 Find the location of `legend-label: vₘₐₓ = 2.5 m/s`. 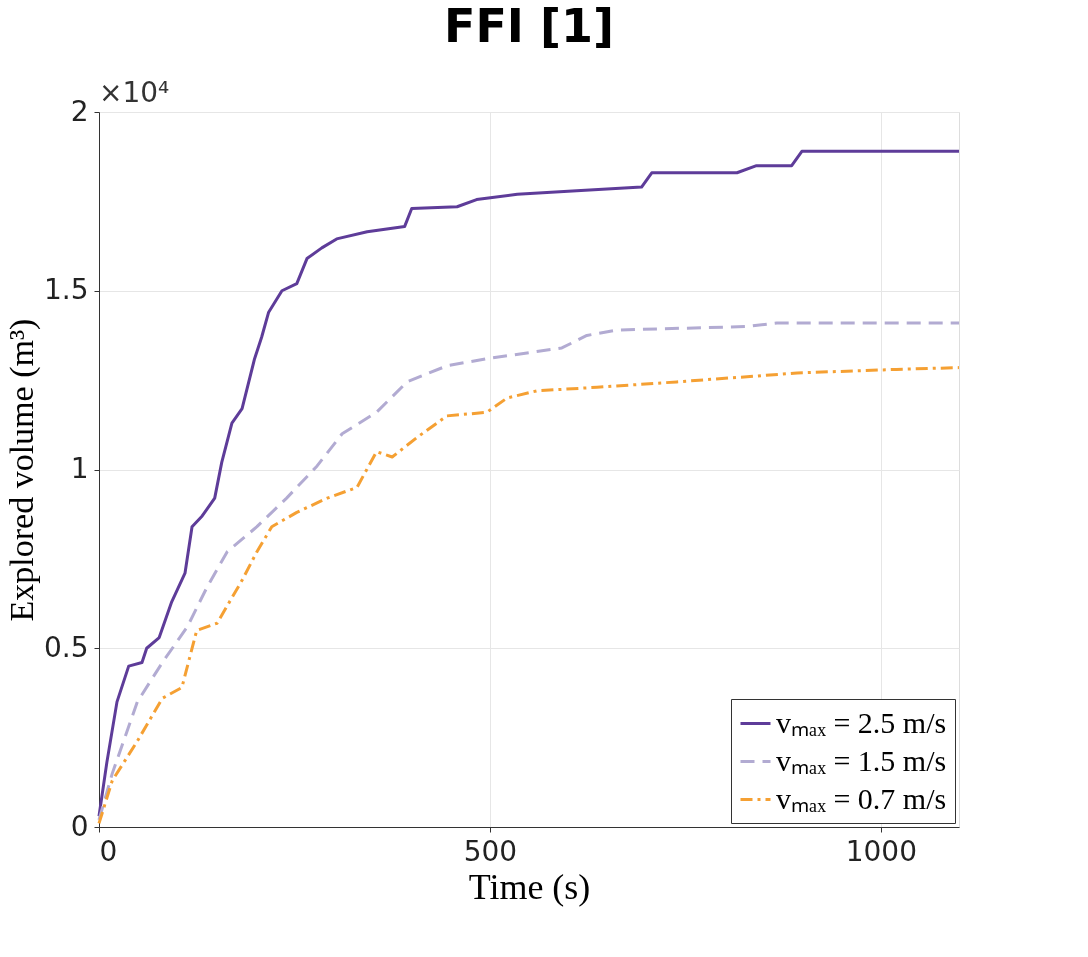

legend-label: vₘₐₓ = 2.5 m/s is located at coordinates (861, 722).